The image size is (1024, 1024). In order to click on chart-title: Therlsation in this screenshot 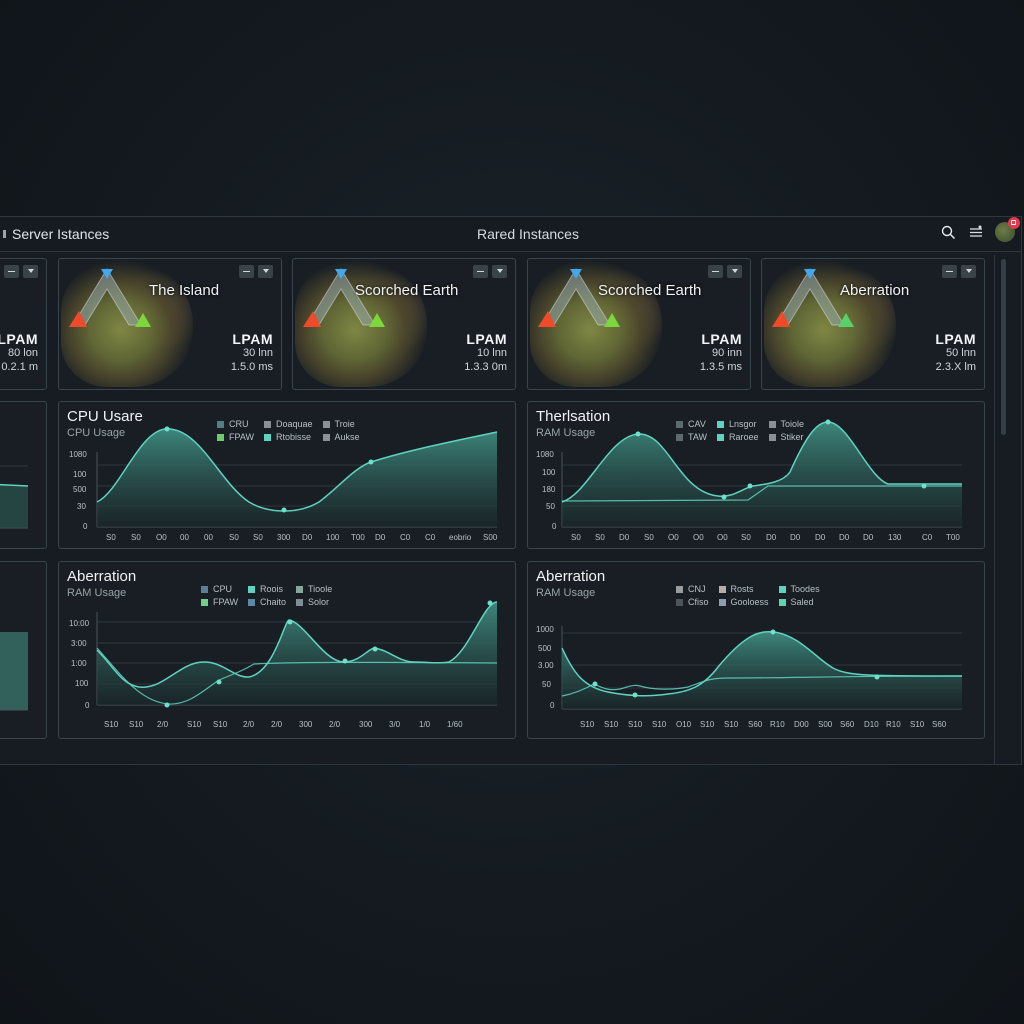, I will do `click(573, 416)`.